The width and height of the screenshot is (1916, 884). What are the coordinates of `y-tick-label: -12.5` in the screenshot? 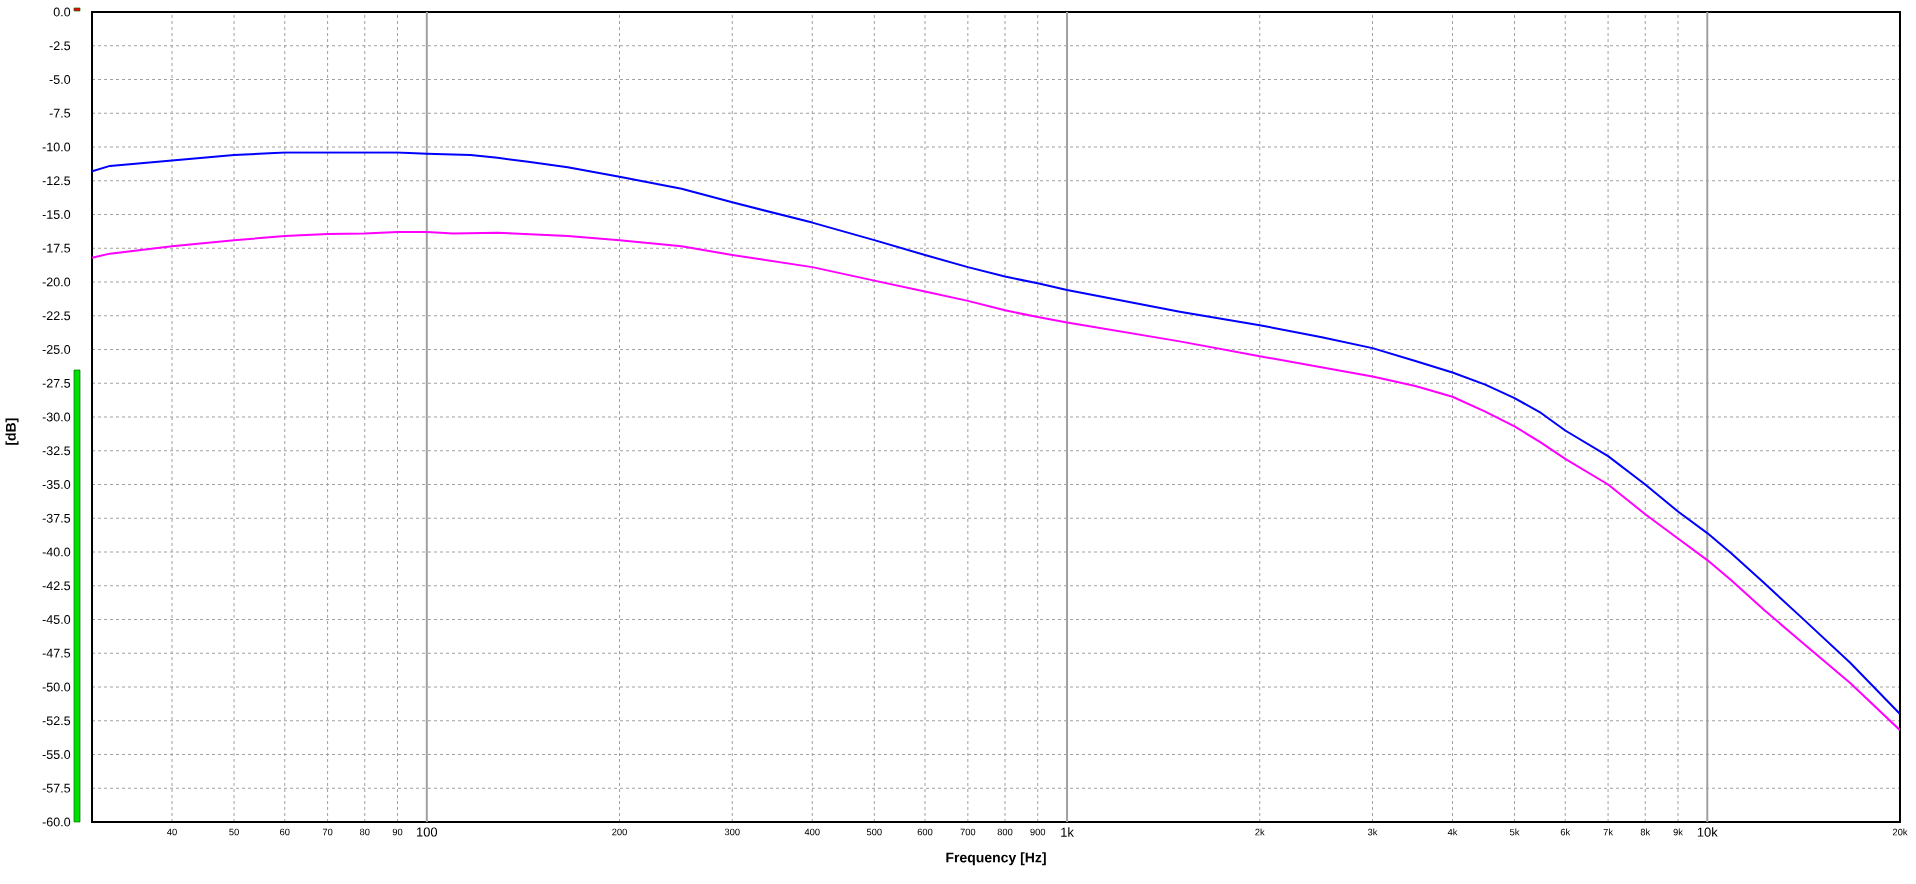 It's located at (56, 181).